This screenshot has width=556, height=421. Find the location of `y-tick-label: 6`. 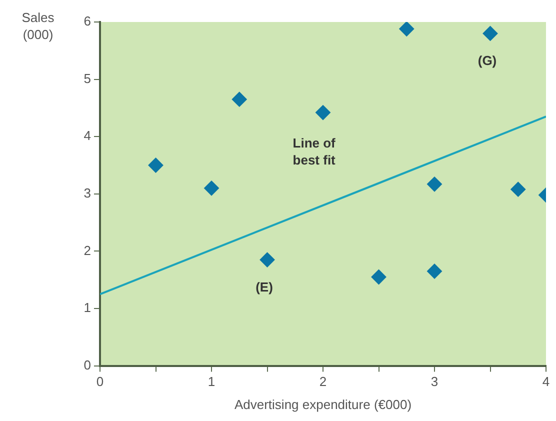

y-tick-label: 6 is located at coordinates (87, 21).